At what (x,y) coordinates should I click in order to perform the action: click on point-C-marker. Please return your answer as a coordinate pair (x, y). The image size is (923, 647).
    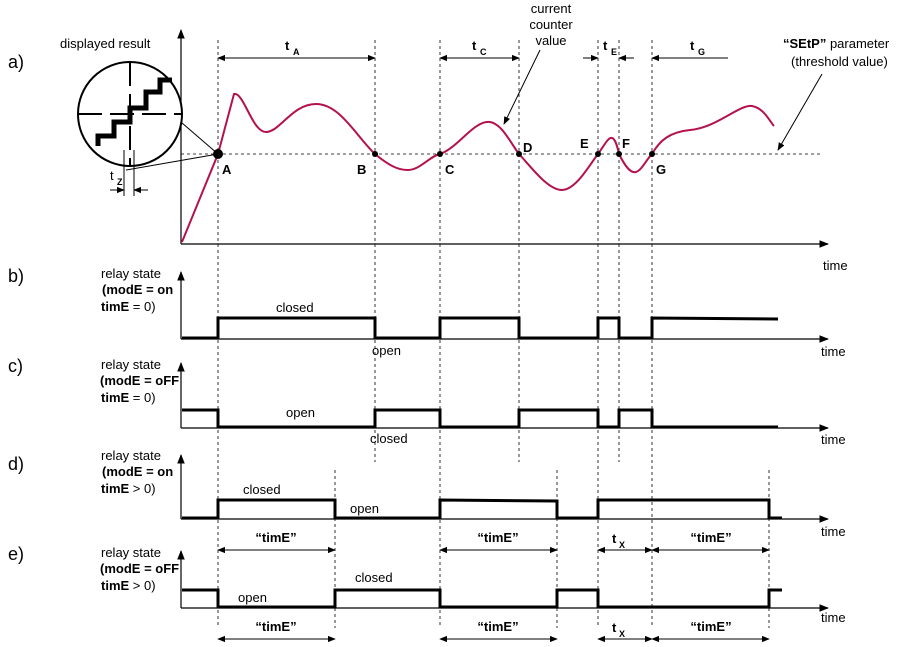
    Looking at the image, I should click on (440, 154).